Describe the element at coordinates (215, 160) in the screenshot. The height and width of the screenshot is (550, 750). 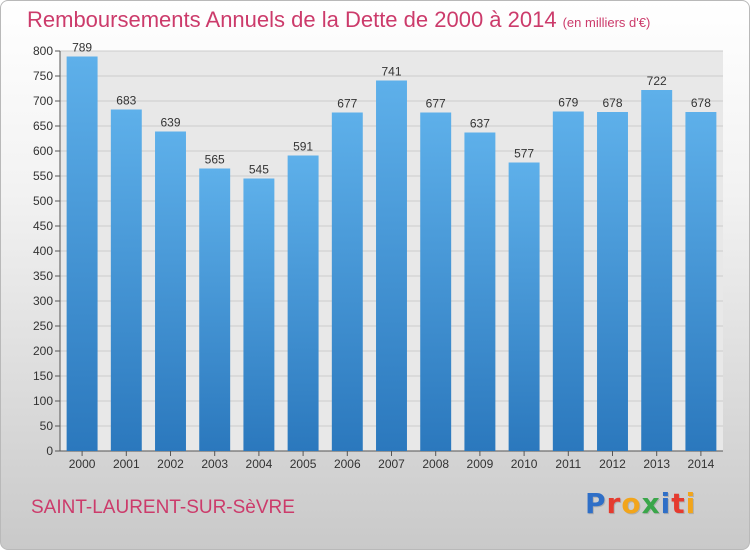
I see `bar-value-label: 565` at that location.